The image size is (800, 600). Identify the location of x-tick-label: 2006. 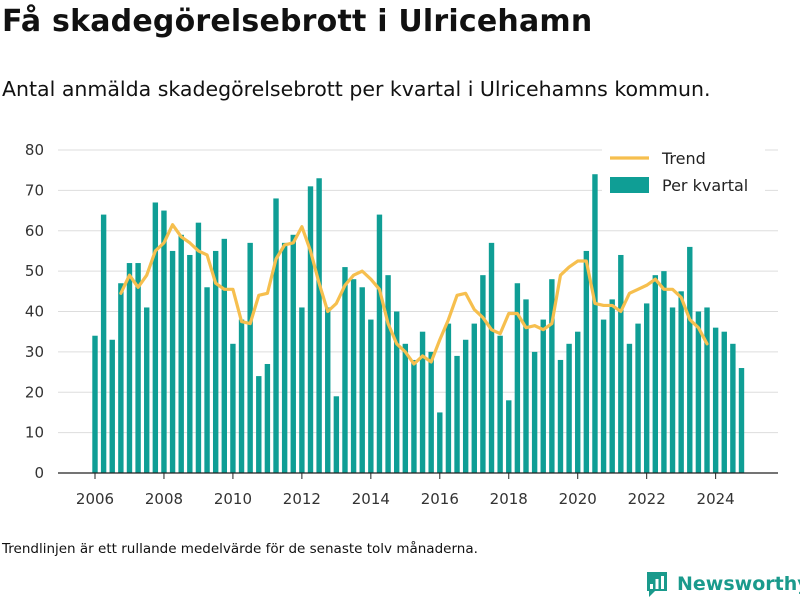
(95, 499).